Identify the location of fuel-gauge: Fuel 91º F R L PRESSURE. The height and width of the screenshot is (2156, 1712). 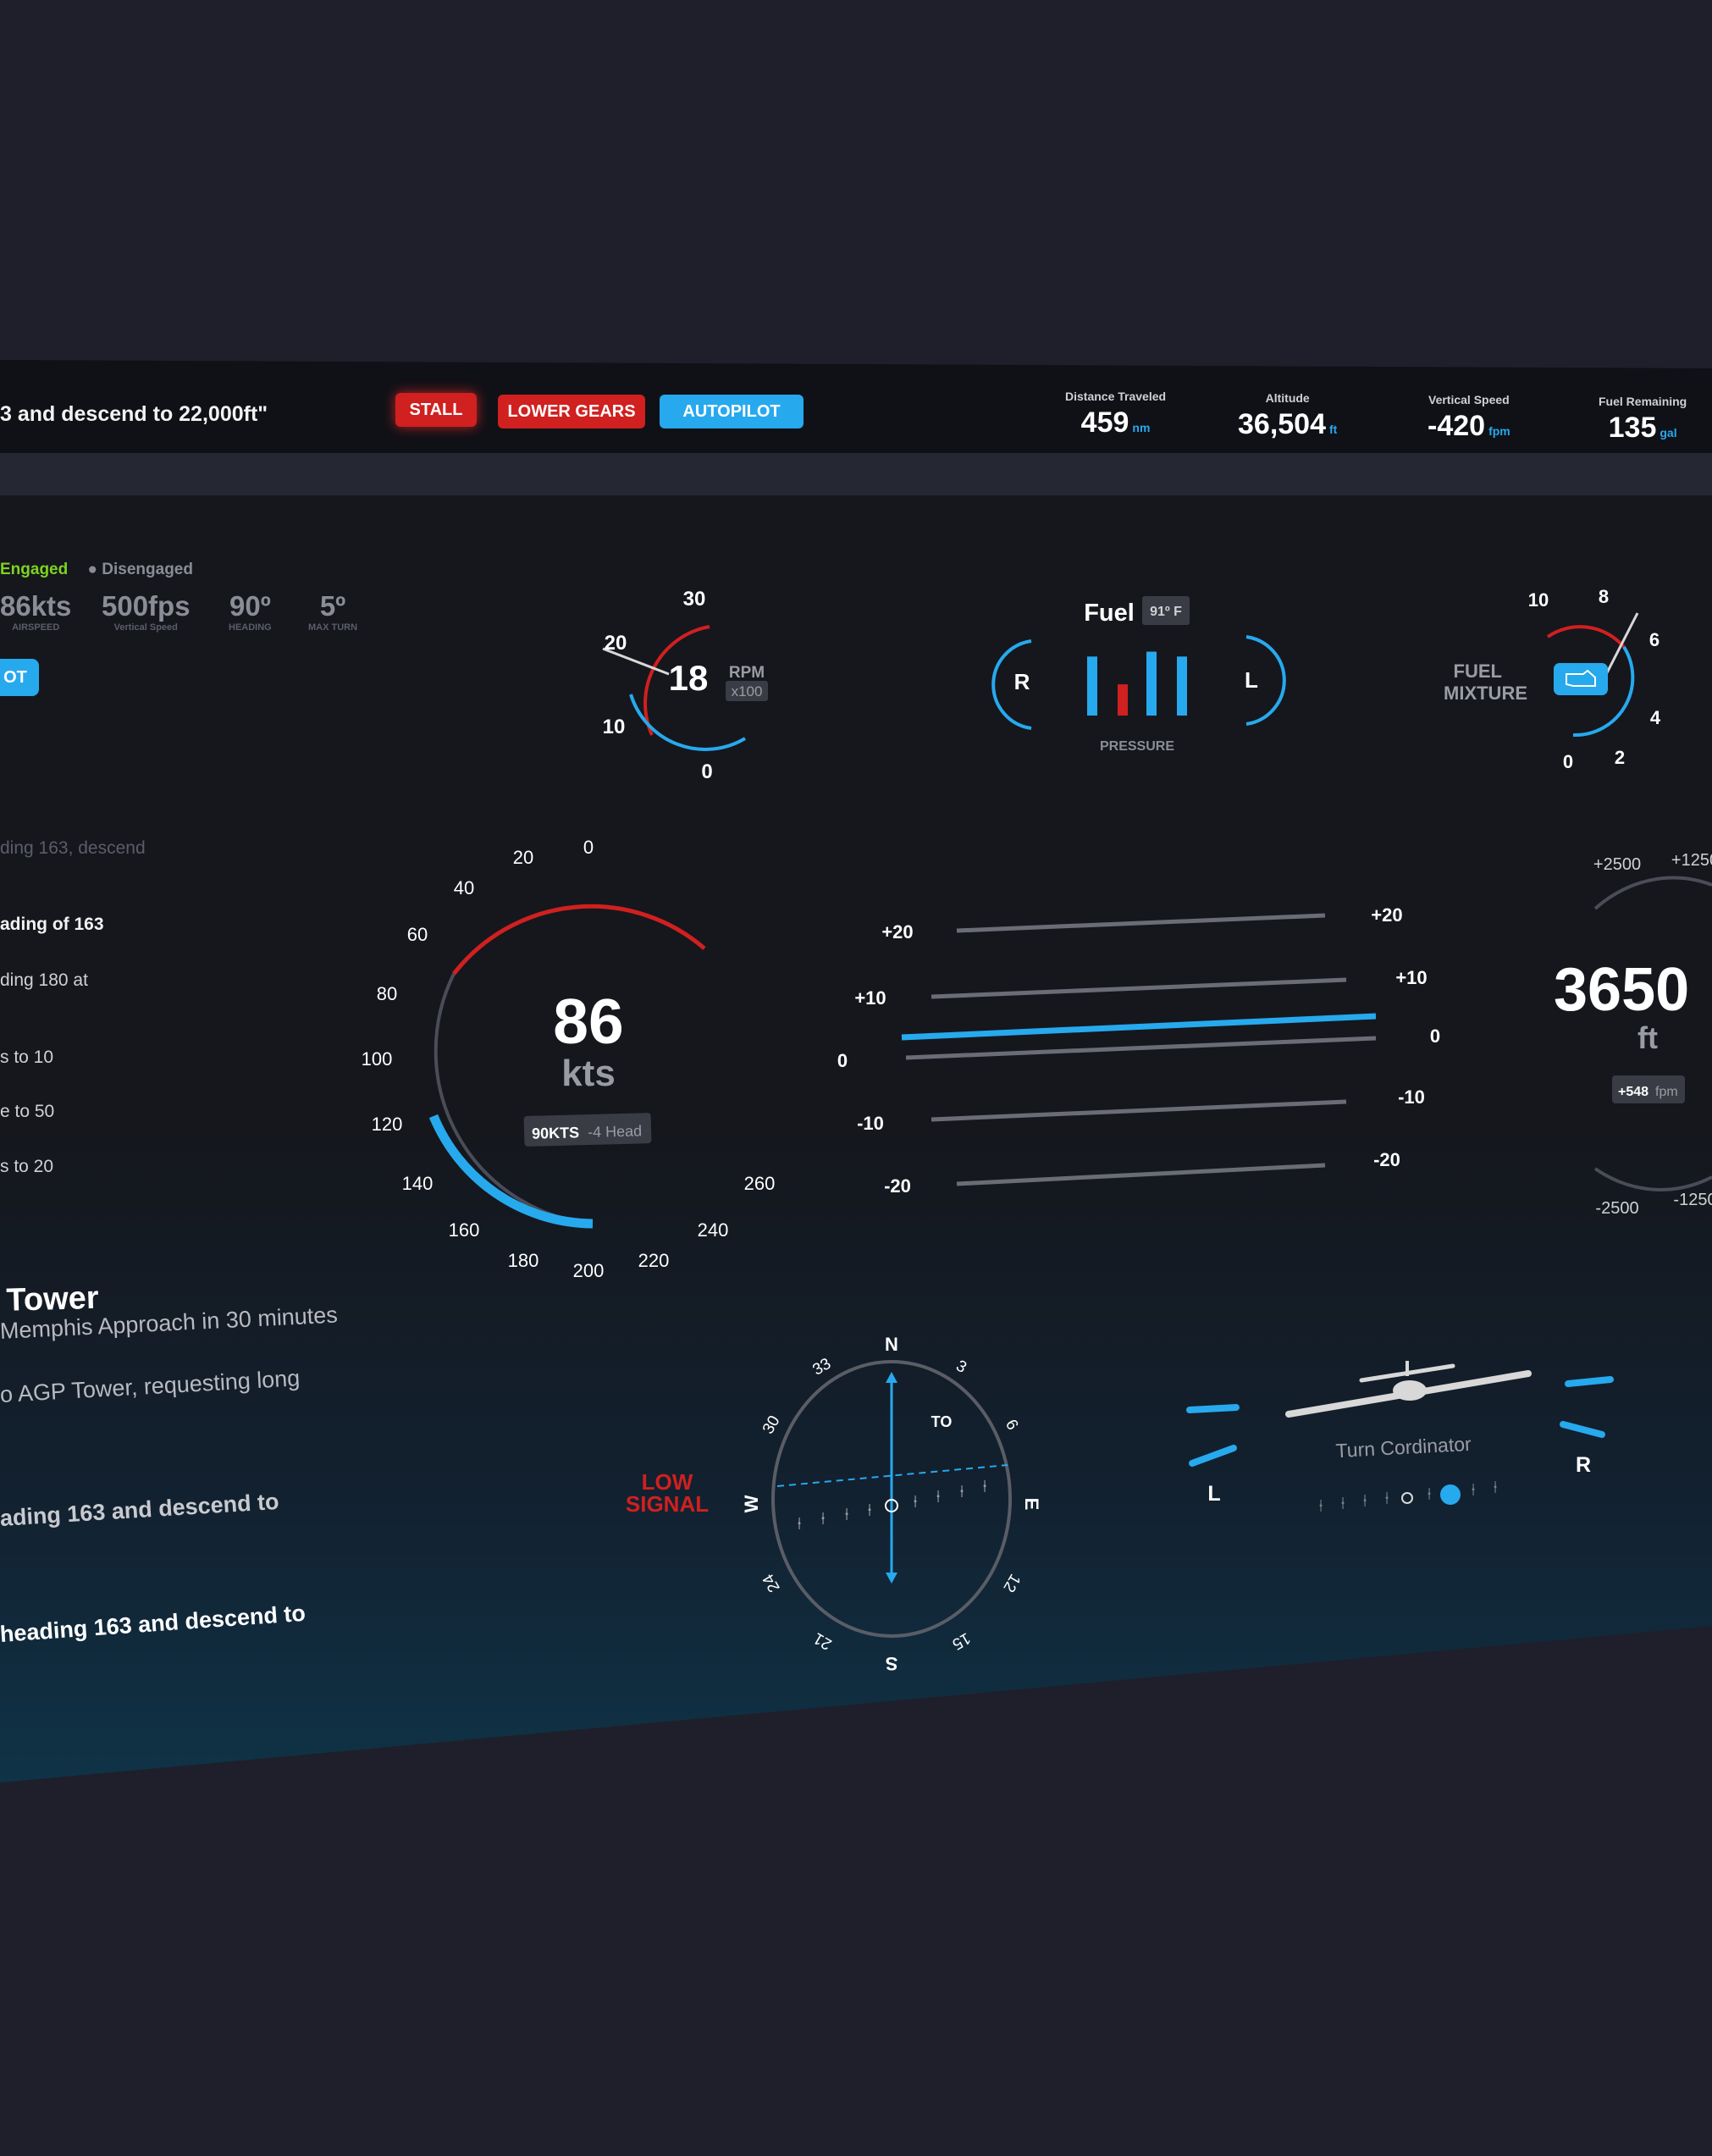
(1138, 675).